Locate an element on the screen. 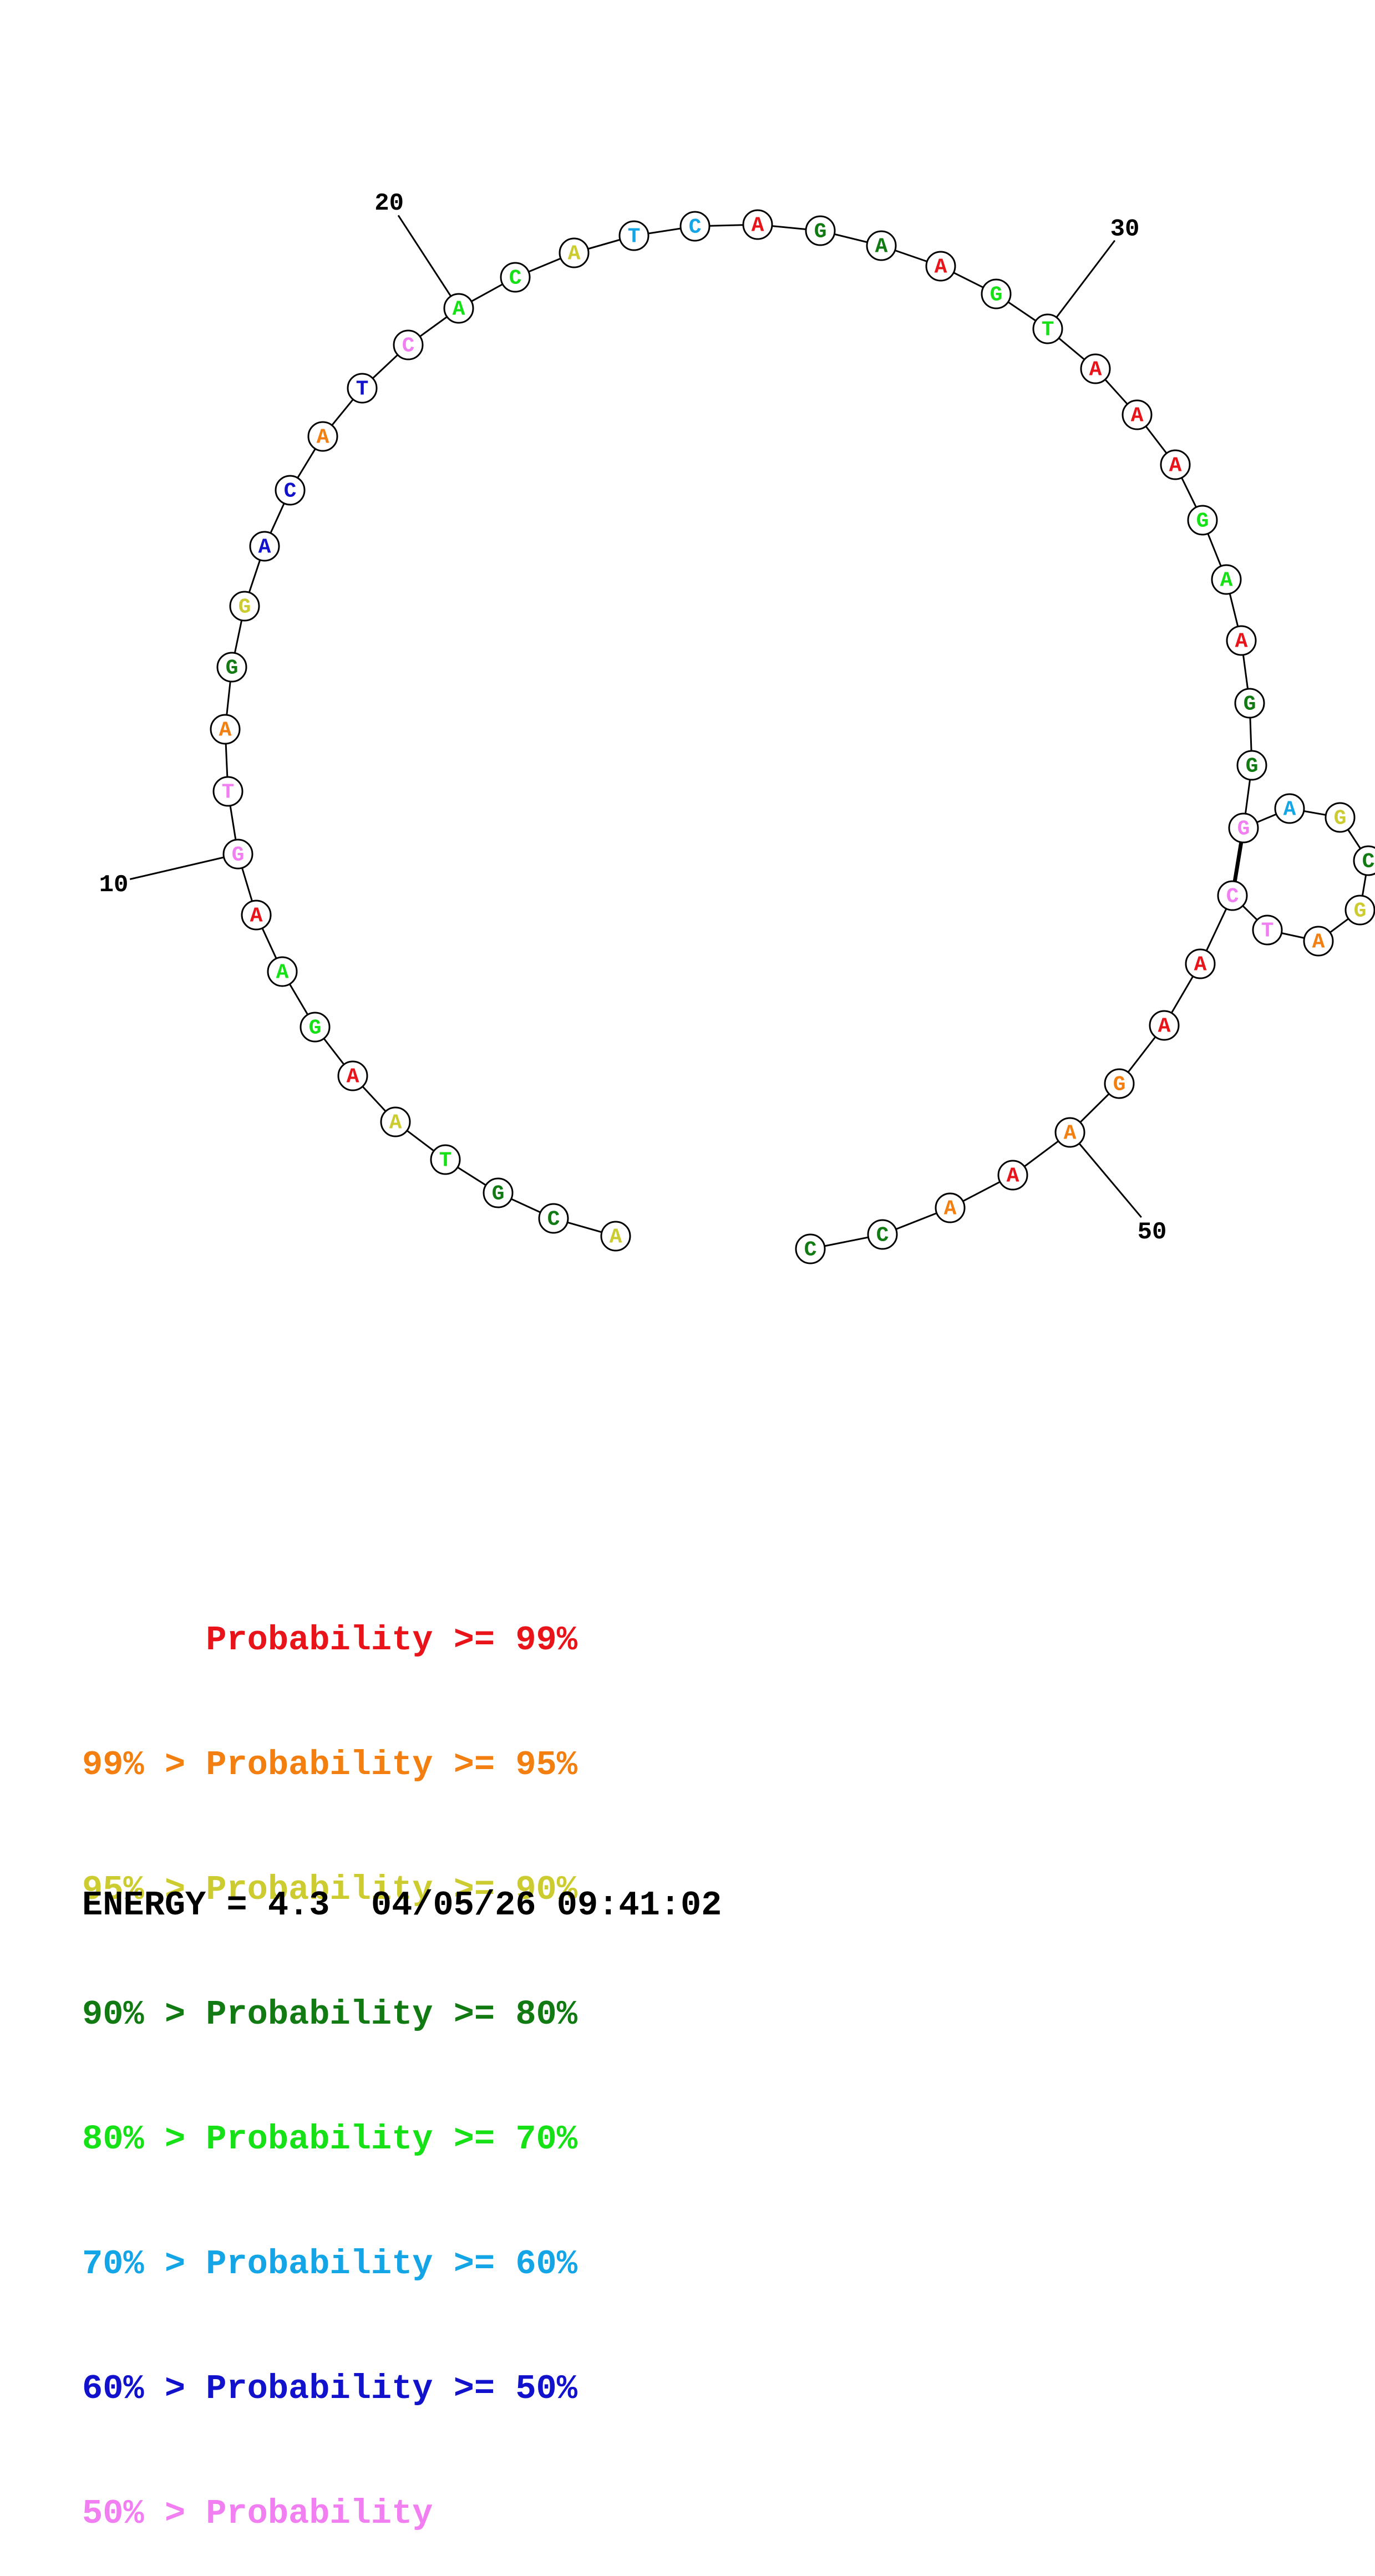 This screenshot has width=1375, height=2576. legend-line-p90: 95% > Probability >= 90% is located at coordinates (329, 1889).